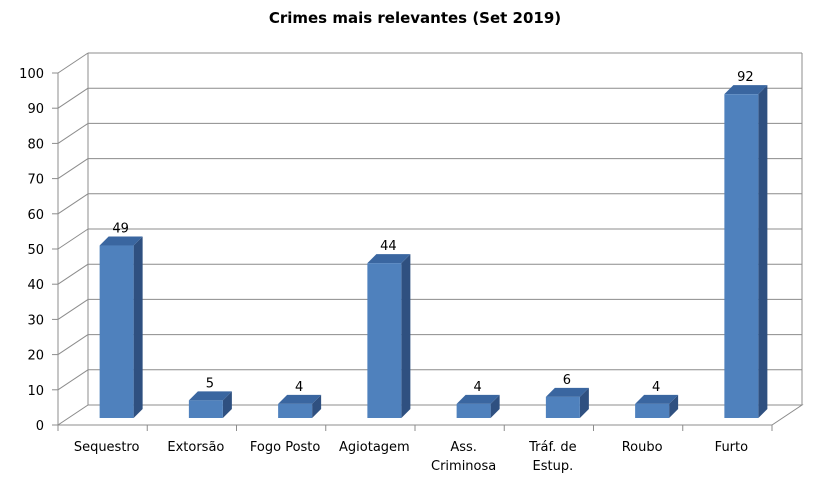 The width and height of the screenshot is (830, 484). I want to click on data-label: 92, so click(745, 77).